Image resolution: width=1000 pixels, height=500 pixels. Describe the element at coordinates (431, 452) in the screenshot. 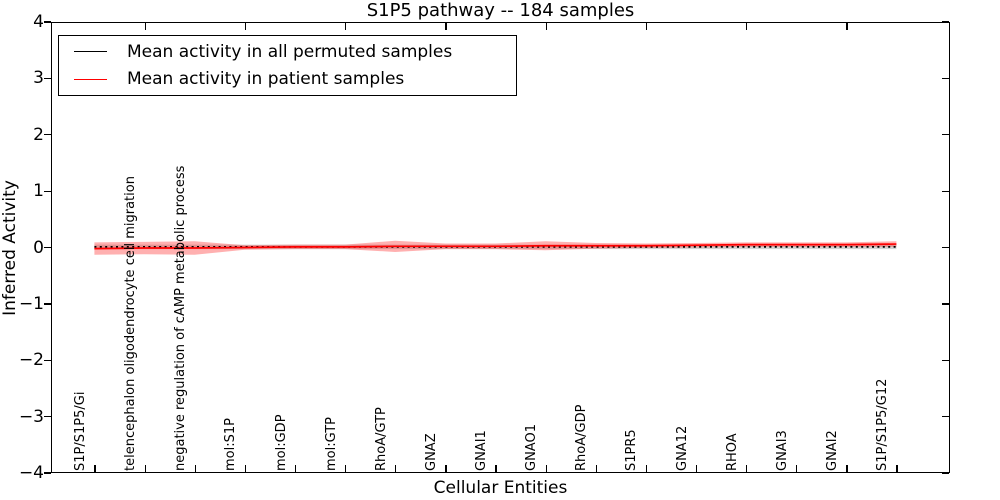

I see `x-tick-label: GNAZ` at that location.